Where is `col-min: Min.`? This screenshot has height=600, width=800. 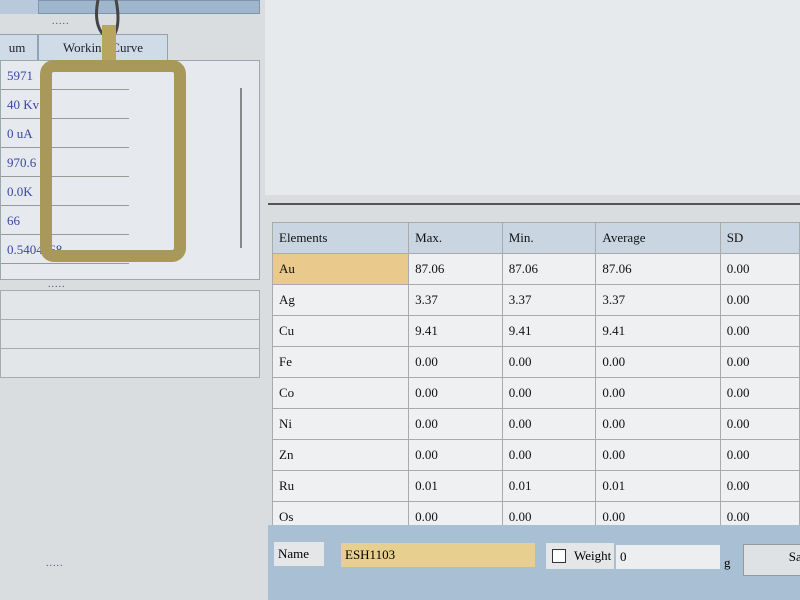
col-min: Min. is located at coordinates (549, 238).